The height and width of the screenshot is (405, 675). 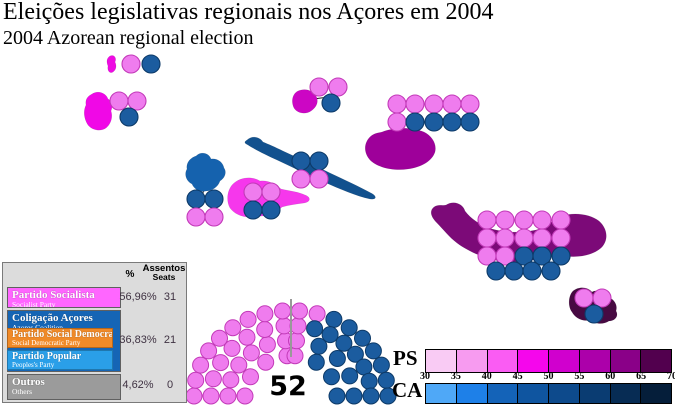 What do you see at coordinates (400, 149) in the screenshot?
I see `island-terceira` at bounding box center [400, 149].